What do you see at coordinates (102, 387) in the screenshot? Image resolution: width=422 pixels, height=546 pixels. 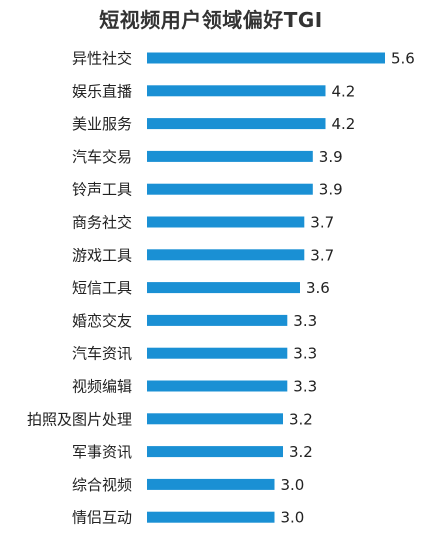 I see `category-label: 视频编辑` at bounding box center [102, 387].